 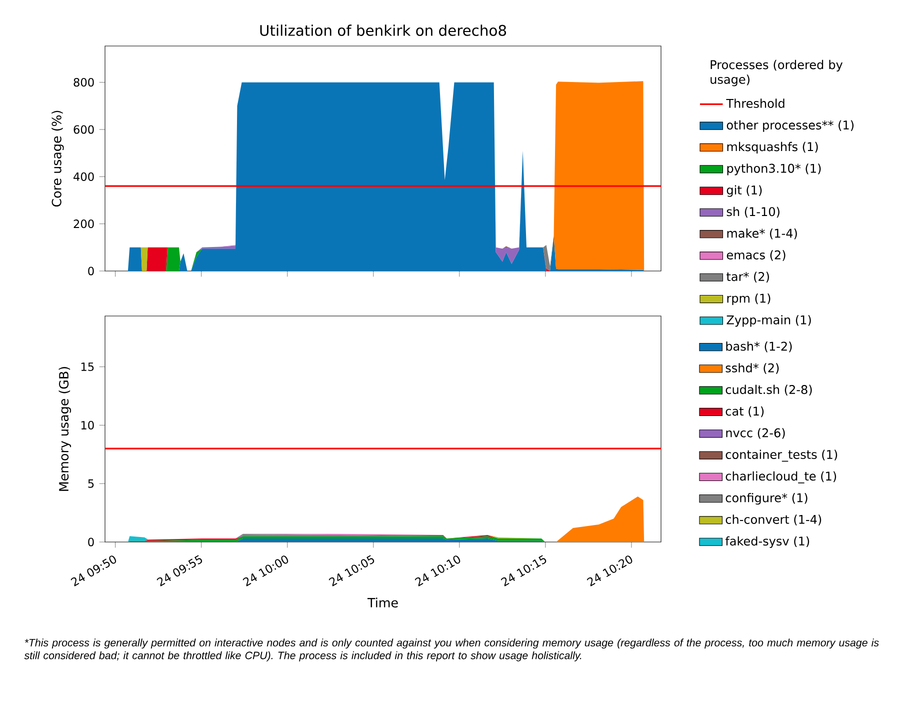 What do you see at coordinates (65, 429) in the screenshot?
I see `y-axis-title: Memory usage (GB)` at bounding box center [65, 429].